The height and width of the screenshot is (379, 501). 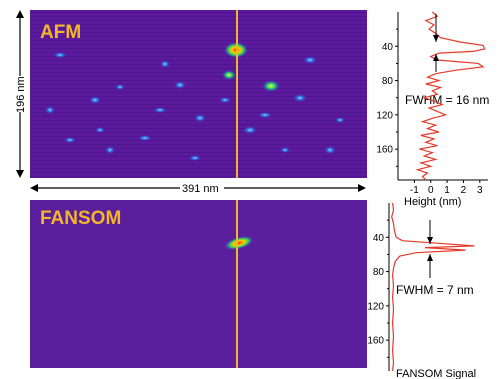 What do you see at coordinates (384, 150) in the screenshot?
I see `afm-y-tick-label: 160` at bounding box center [384, 150].